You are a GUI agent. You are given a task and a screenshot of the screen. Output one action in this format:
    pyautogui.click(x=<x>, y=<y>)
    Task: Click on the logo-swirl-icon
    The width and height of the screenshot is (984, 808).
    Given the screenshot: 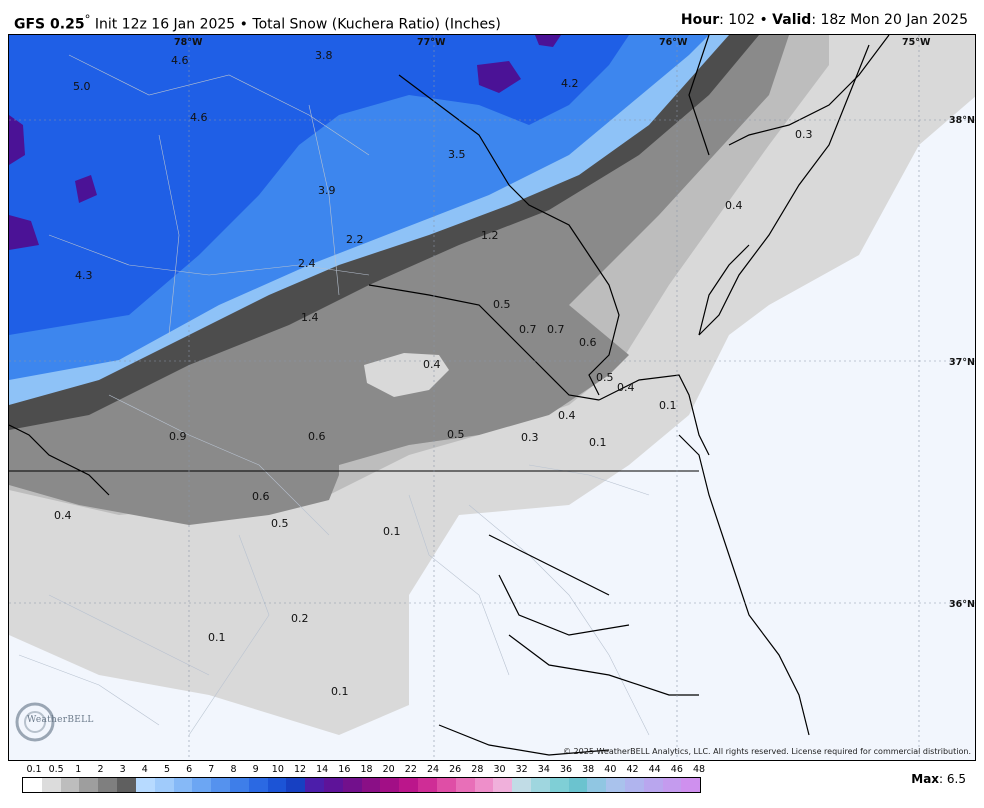 What is the action you would take?
    pyautogui.click(x=35, y=722)
    